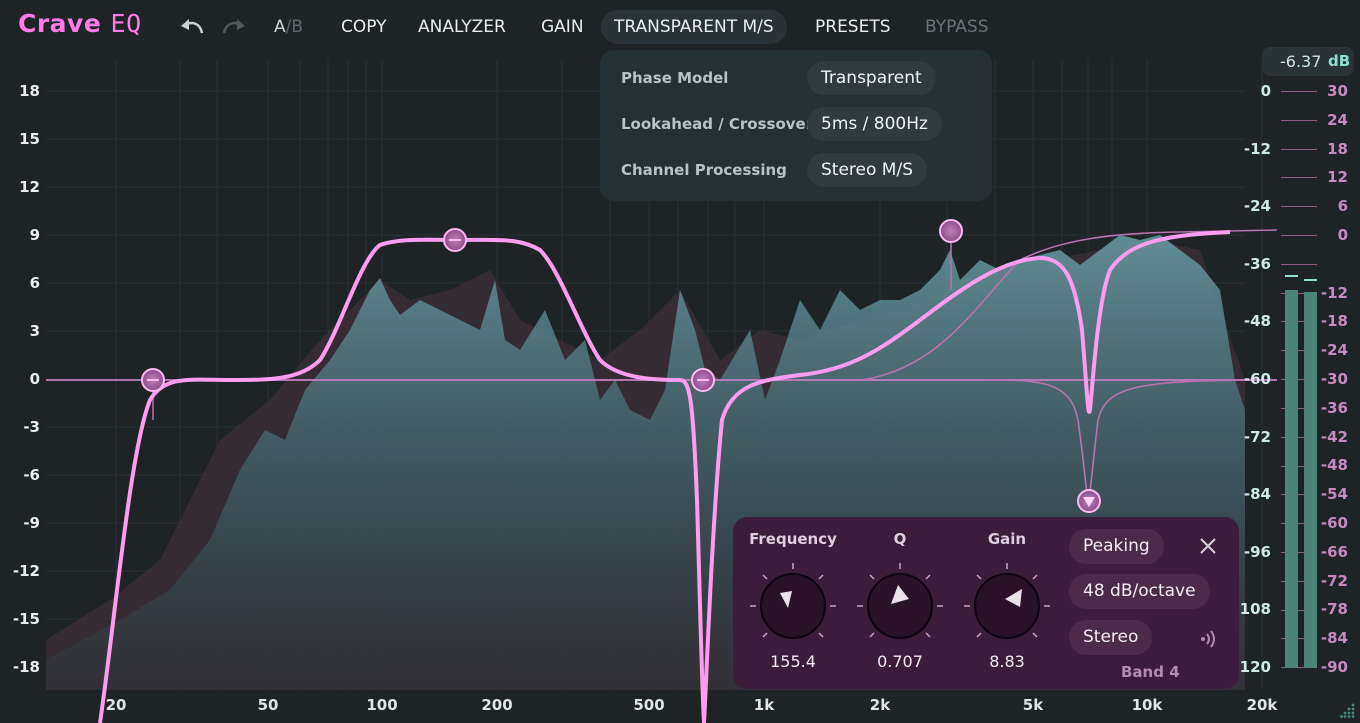 Image resolution: width=1360 pixels, height=723 pixels. What do you see at coordinates (233, 26) in the screenshot?
I see `redo-icon` at bounding box center [233, 26].